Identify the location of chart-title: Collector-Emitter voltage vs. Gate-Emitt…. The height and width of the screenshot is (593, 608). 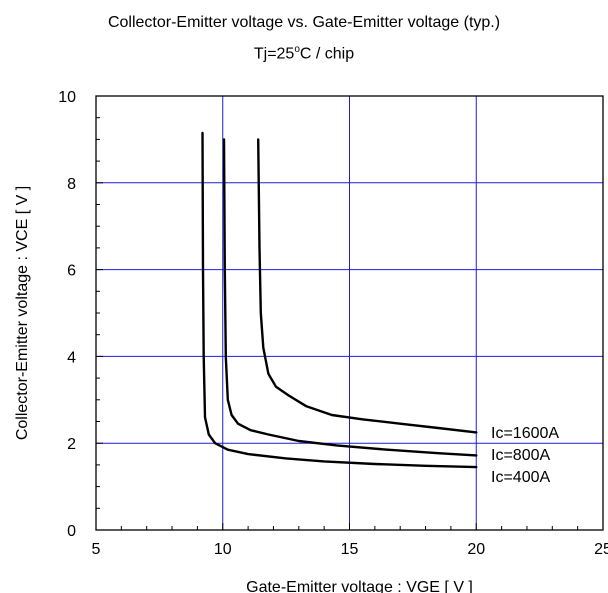
(304, 22).